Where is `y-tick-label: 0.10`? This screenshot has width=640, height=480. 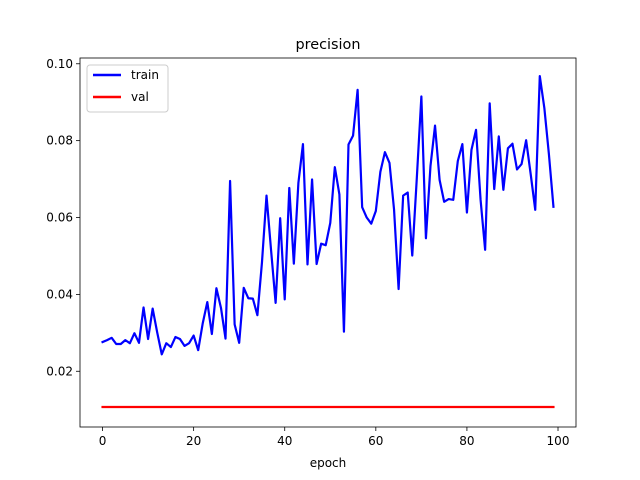 y-tick-label: 0.10 is located at coordinates (59, 64).